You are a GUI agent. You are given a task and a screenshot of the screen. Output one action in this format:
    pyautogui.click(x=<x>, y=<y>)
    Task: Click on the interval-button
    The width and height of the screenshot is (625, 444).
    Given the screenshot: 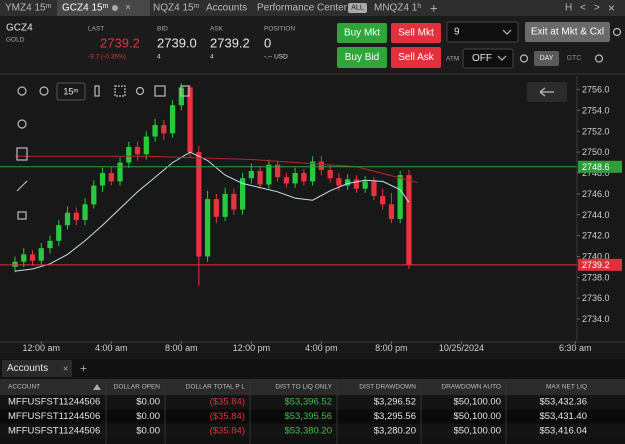 What is the action you would take?
    pyautogui.click(x=71, y=91)
    